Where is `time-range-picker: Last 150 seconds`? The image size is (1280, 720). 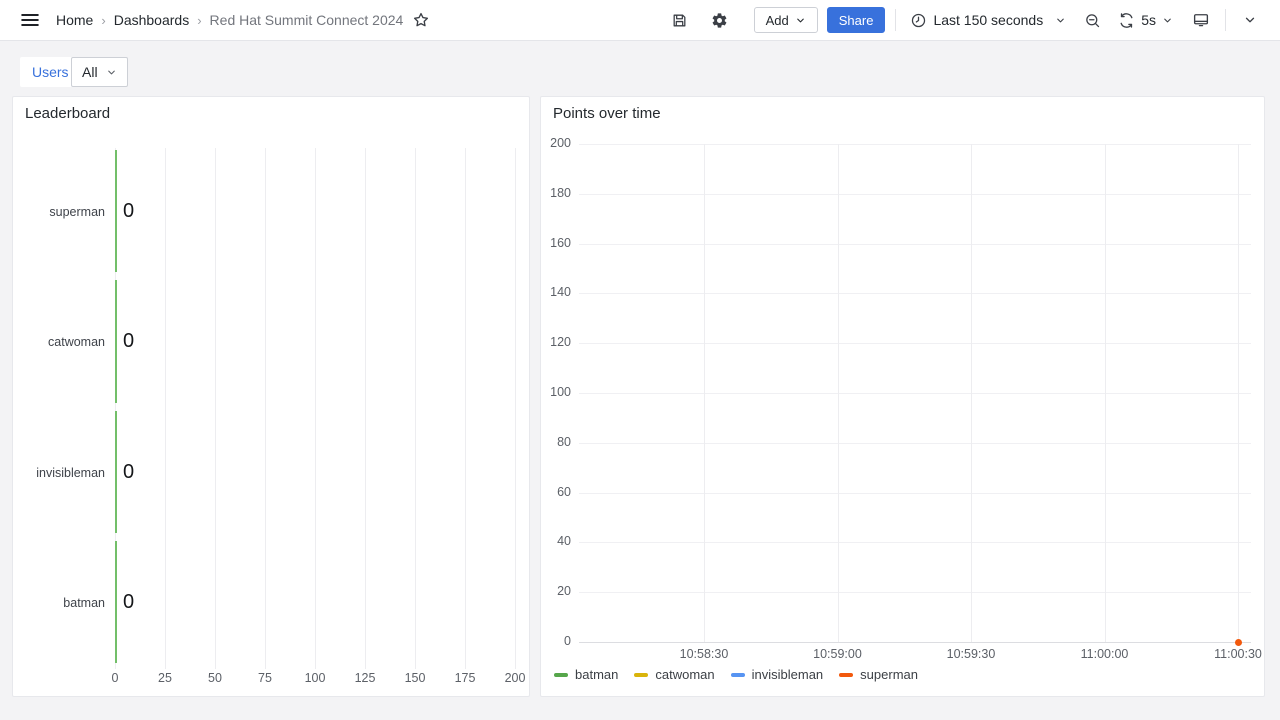
time-range-picker: Last 150 seconds is located at coordinates (988, 20).